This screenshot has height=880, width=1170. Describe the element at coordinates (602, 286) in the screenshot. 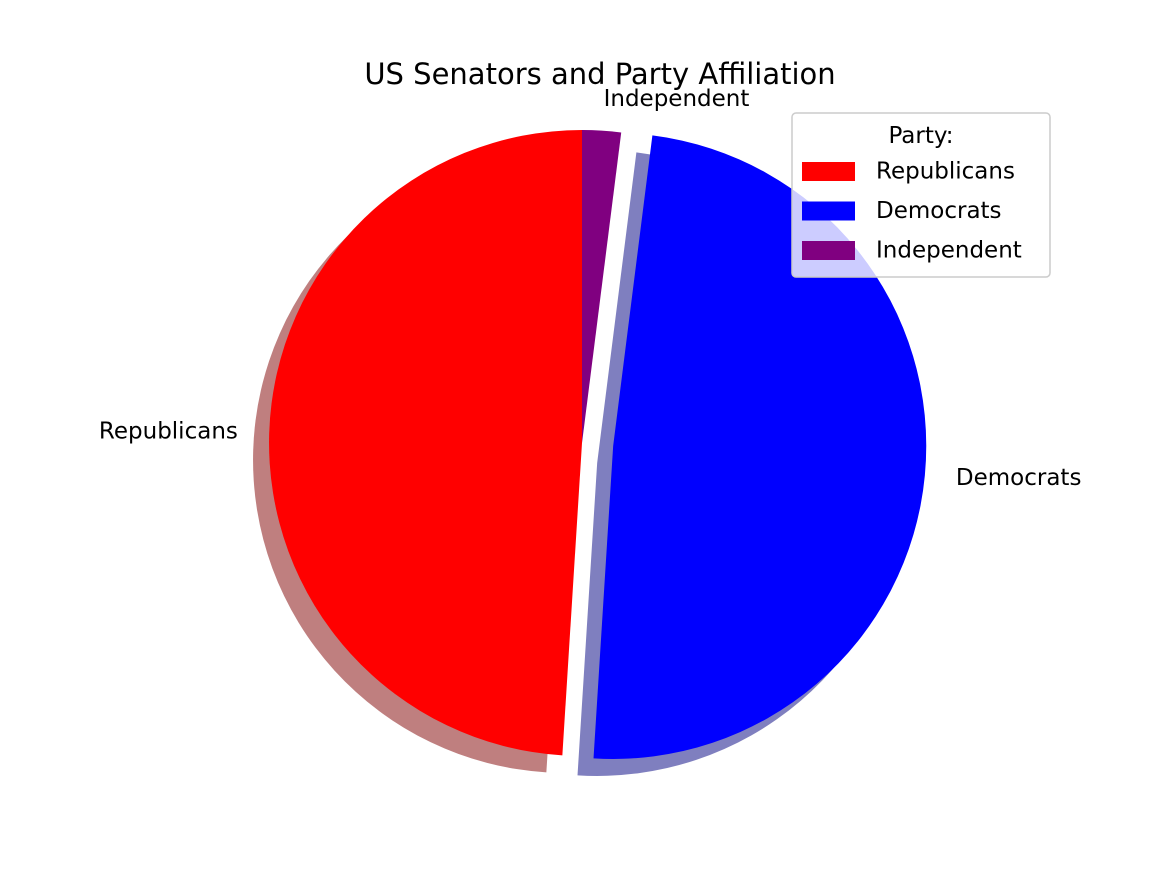

I see `slice-independent` at that location.